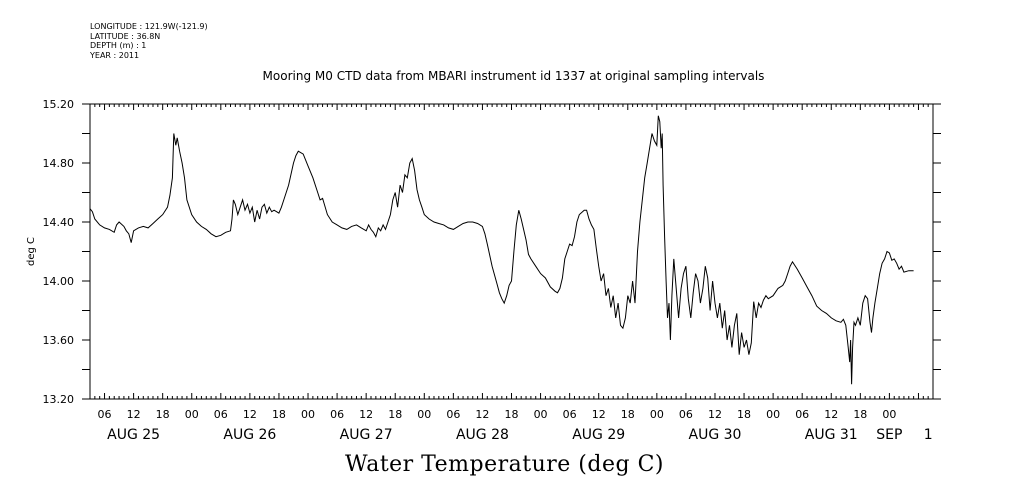 The width and height of the screenshot is (1009, 504). I want to click on x-day-label: AUG 30, so click(715, 435).